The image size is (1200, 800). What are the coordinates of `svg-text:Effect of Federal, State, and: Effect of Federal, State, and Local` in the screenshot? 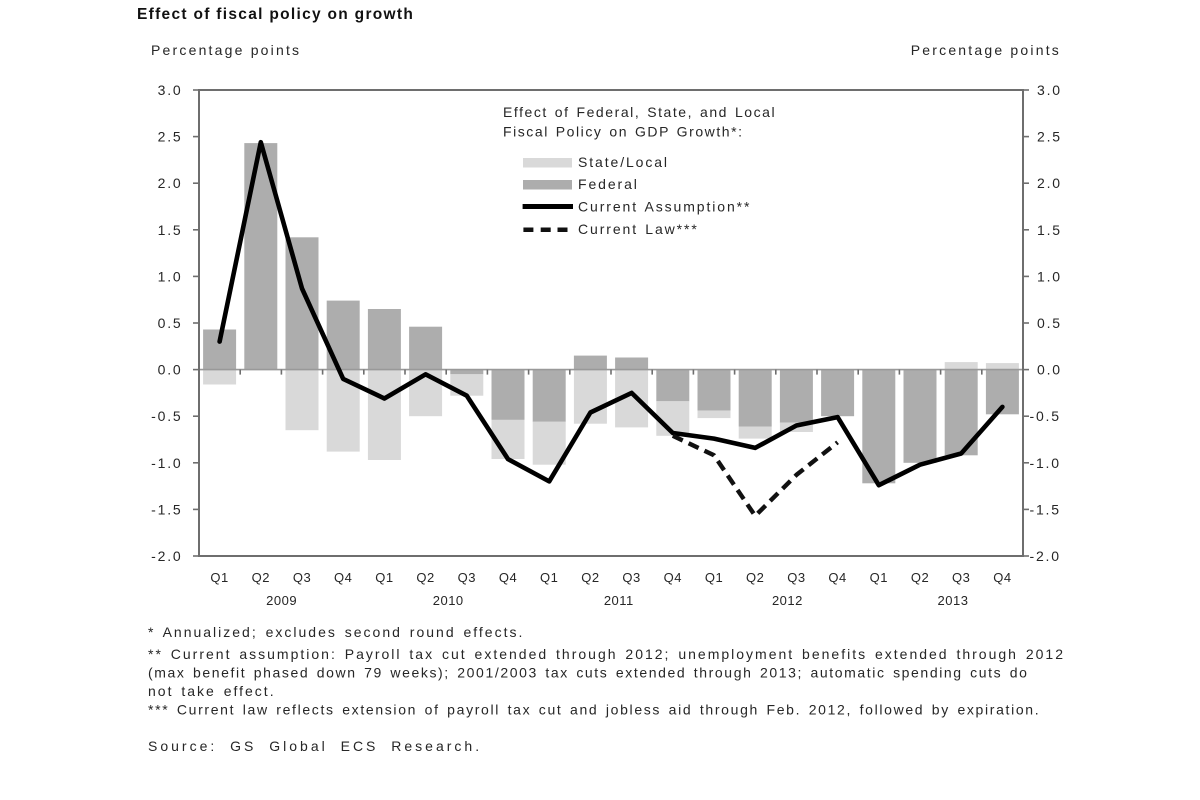 It's located at (639, 112).